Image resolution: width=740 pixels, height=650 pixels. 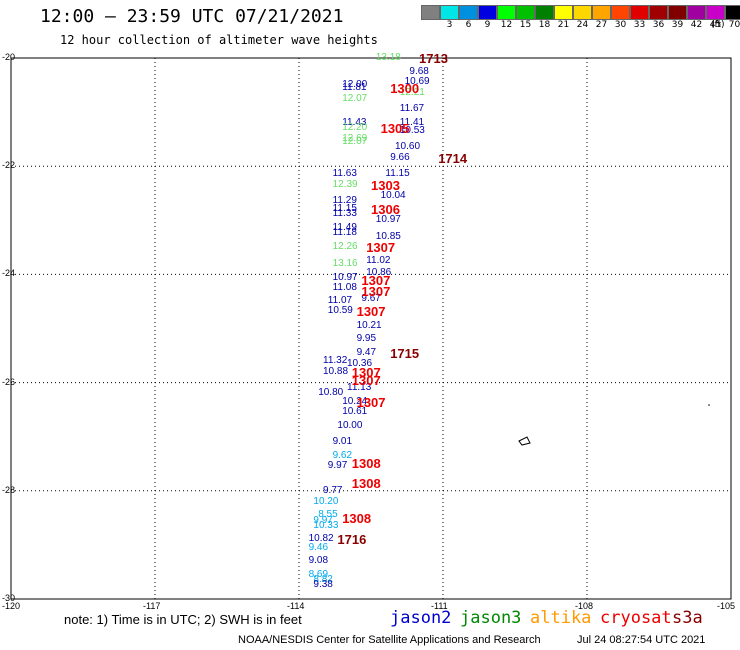 What do you see at coordinates (9, 165) in the screenshot?
I see `lat-tick-label: -22` at bounding box center [9, 165].